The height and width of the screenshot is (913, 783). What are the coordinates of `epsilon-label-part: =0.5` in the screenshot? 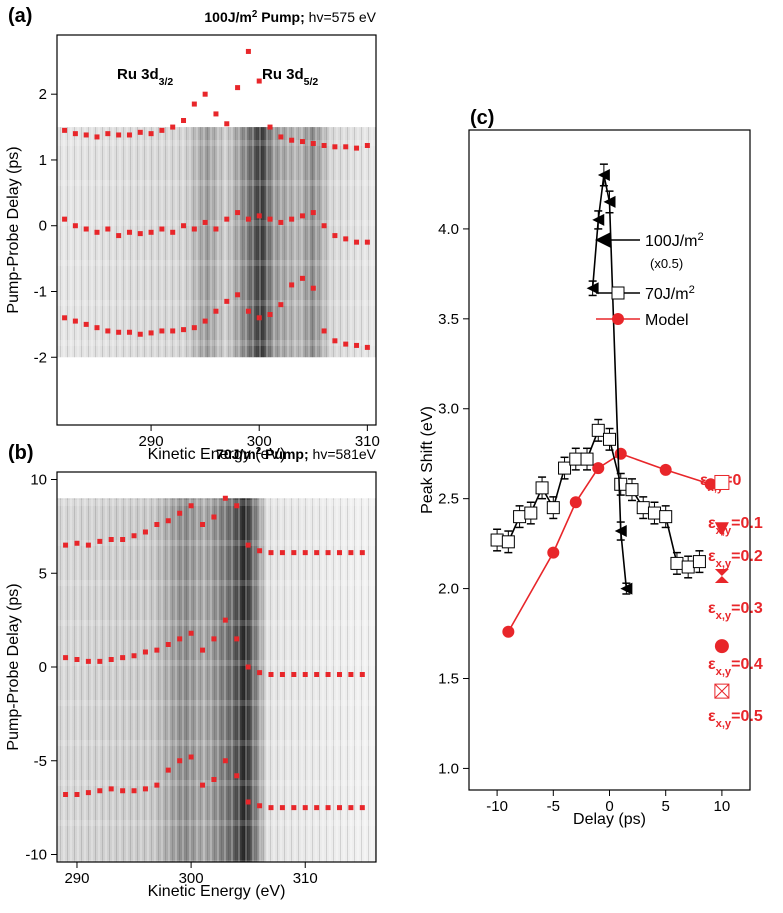 It's located at (747, 716).